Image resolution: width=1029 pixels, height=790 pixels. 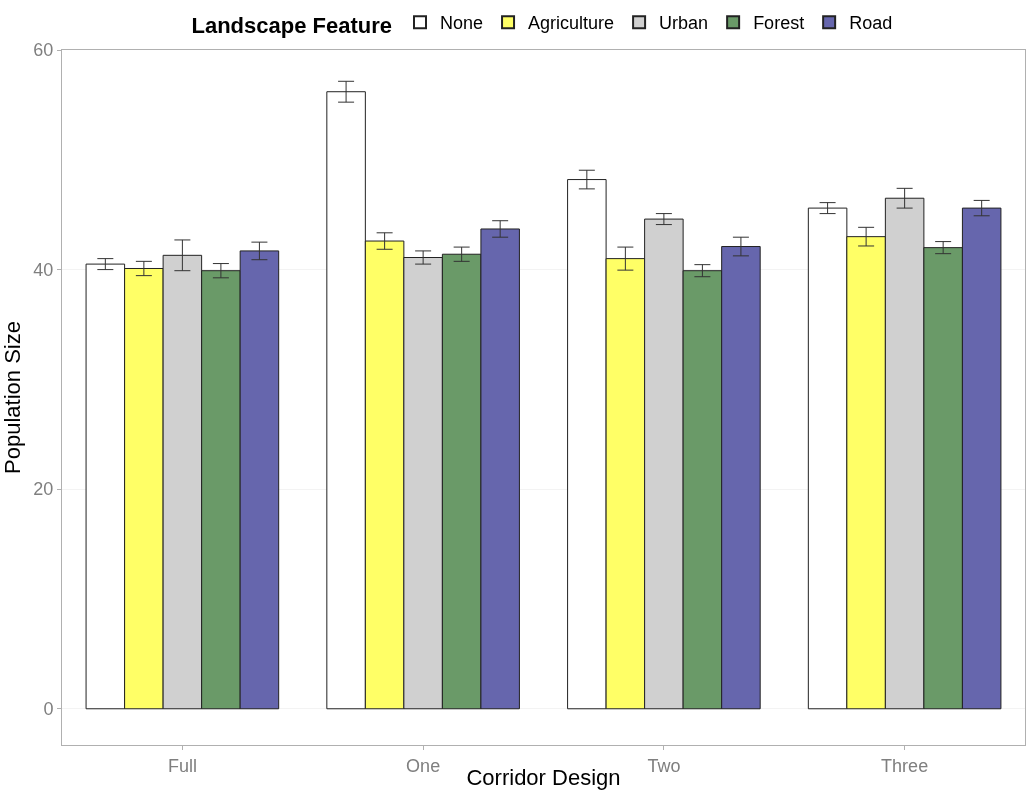 I want to click on x-tick-label: Two, so click(x=664, y=765).